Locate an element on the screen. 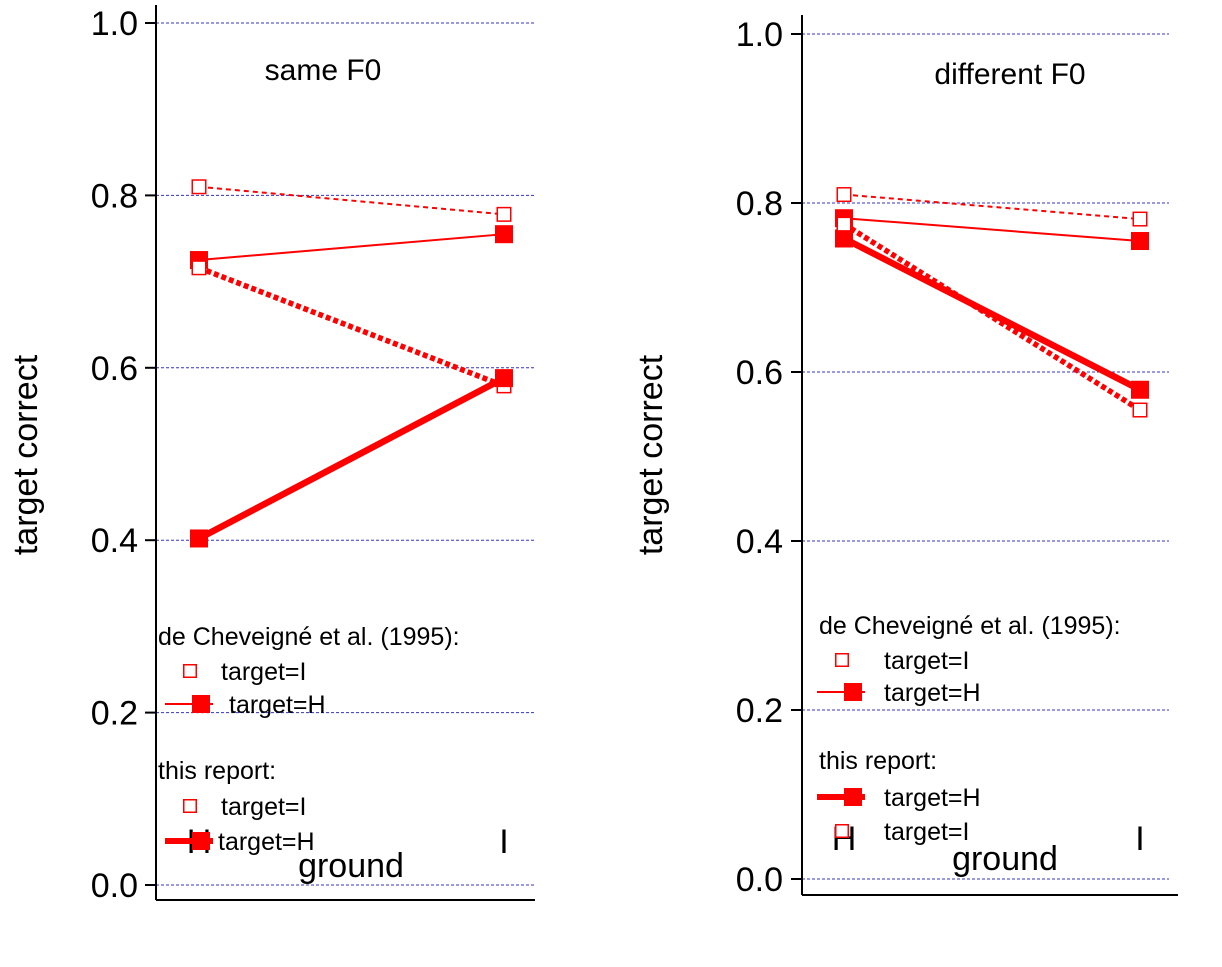 The width and height of the screenshot is (1222, 967). chart-title: different F0 is located at coordinates (1009, 74).